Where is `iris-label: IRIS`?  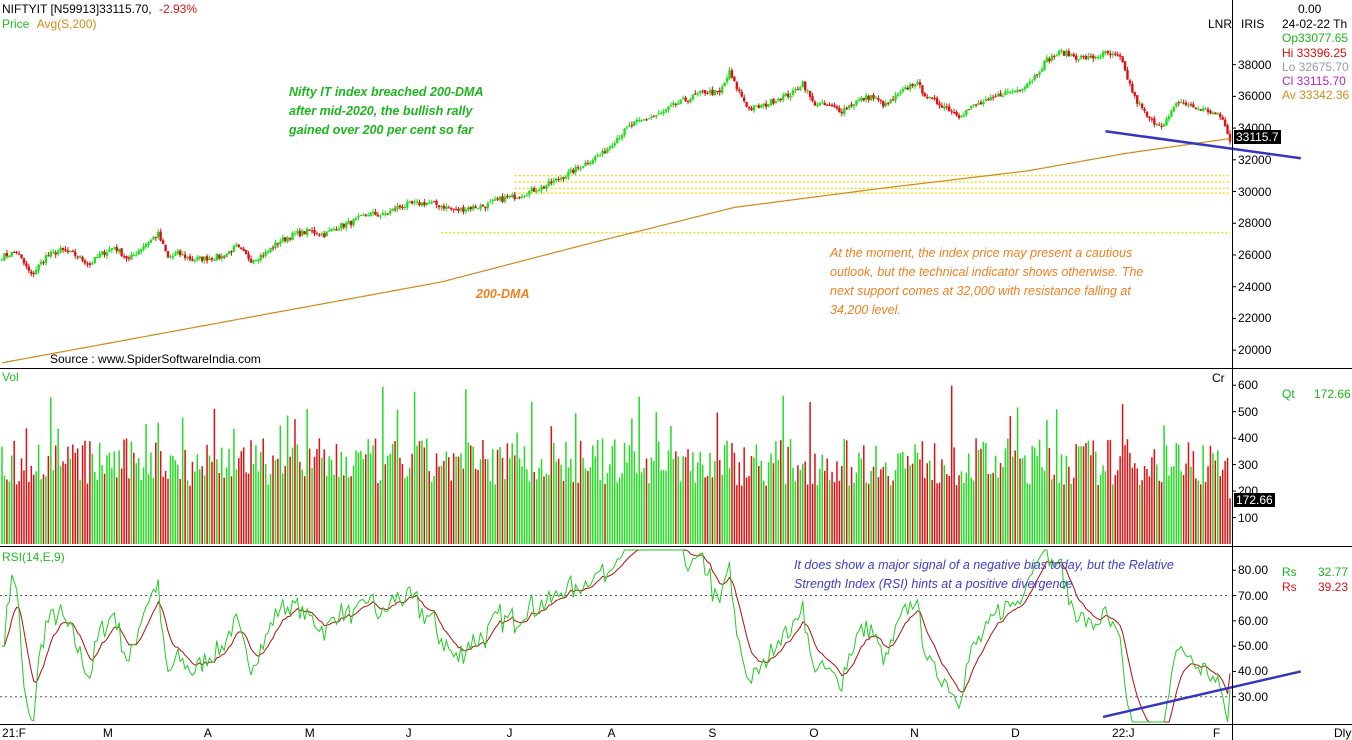 iris-label: IRIS is located at coordinates (1253, 24).